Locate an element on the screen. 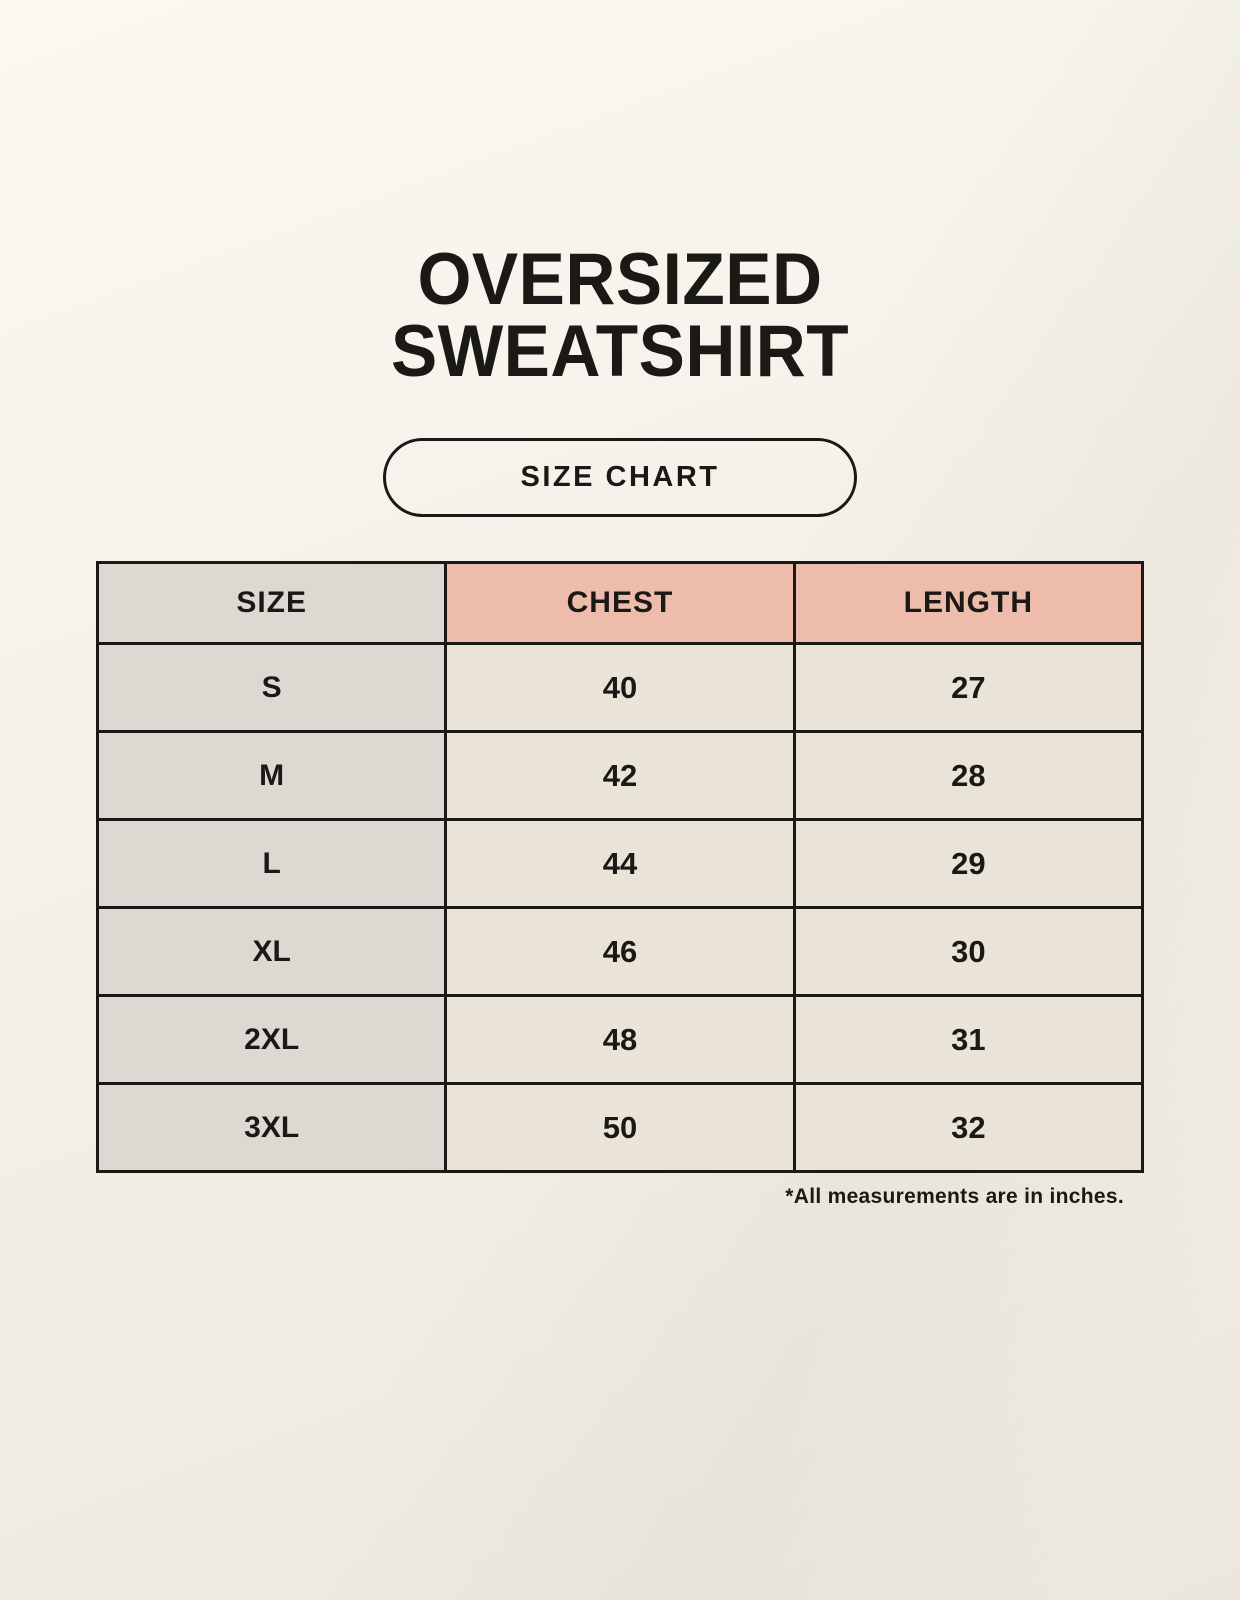 This screenshot has height=1600, width=1240. chest-cell: 44 is located at coordinates (620, 863).